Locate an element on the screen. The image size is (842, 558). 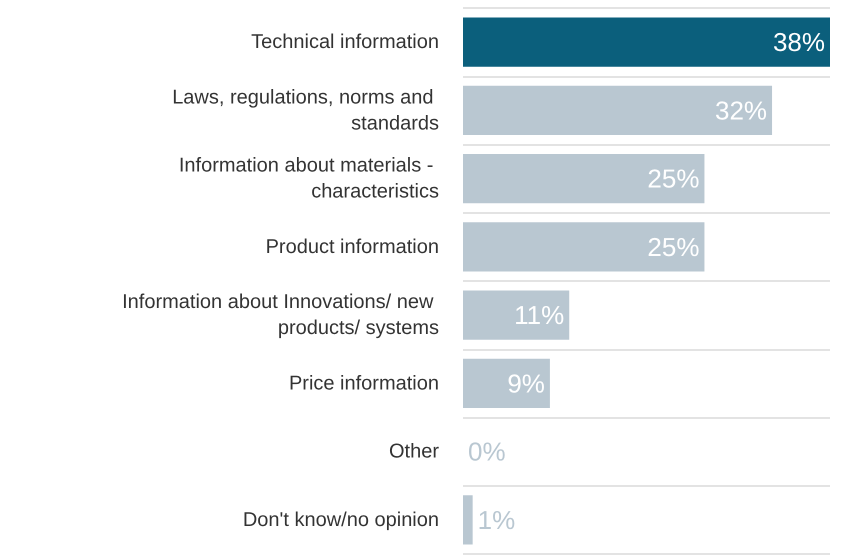
data-label: 1% is located at coordinates (497, 519).